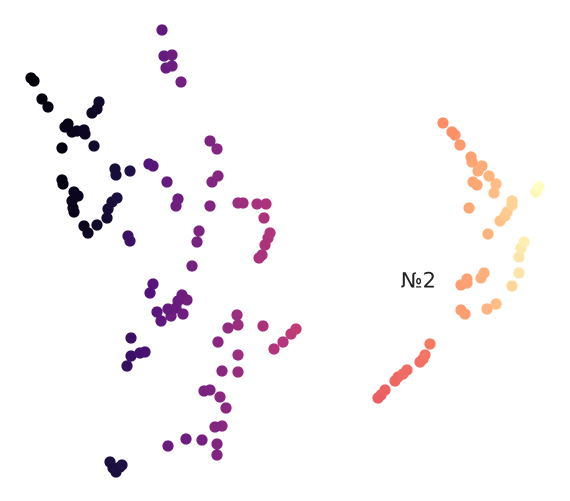 This screenshot has width=570, height=501. I want to click on annotation-label: №2, so click(418, 281).